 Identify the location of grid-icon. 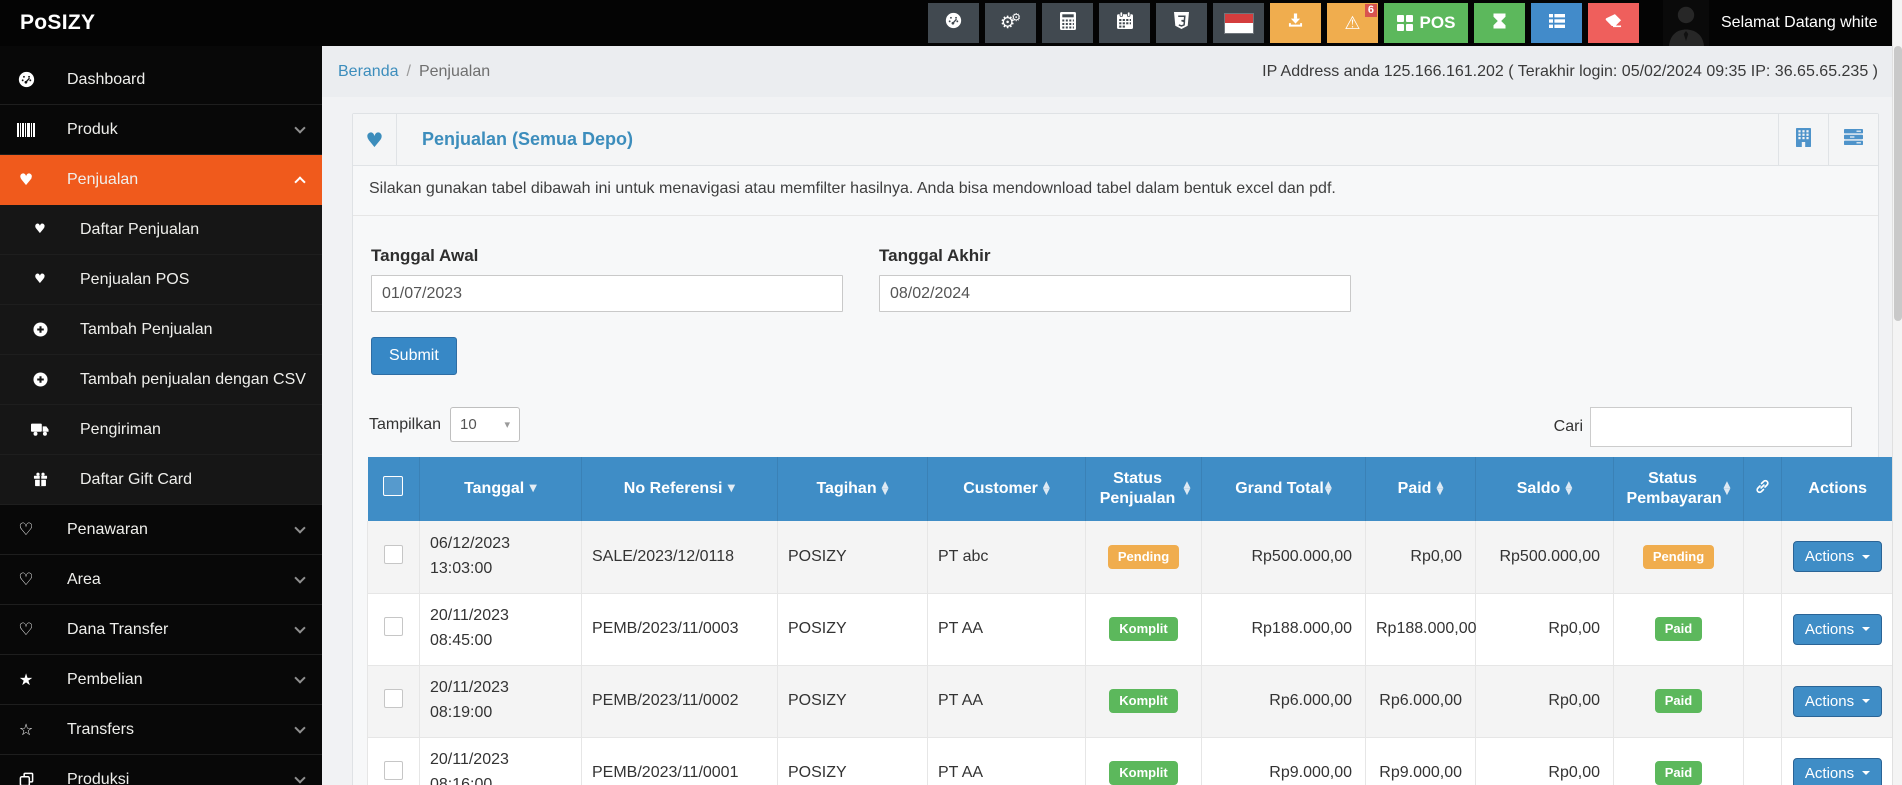
(1404, 23).